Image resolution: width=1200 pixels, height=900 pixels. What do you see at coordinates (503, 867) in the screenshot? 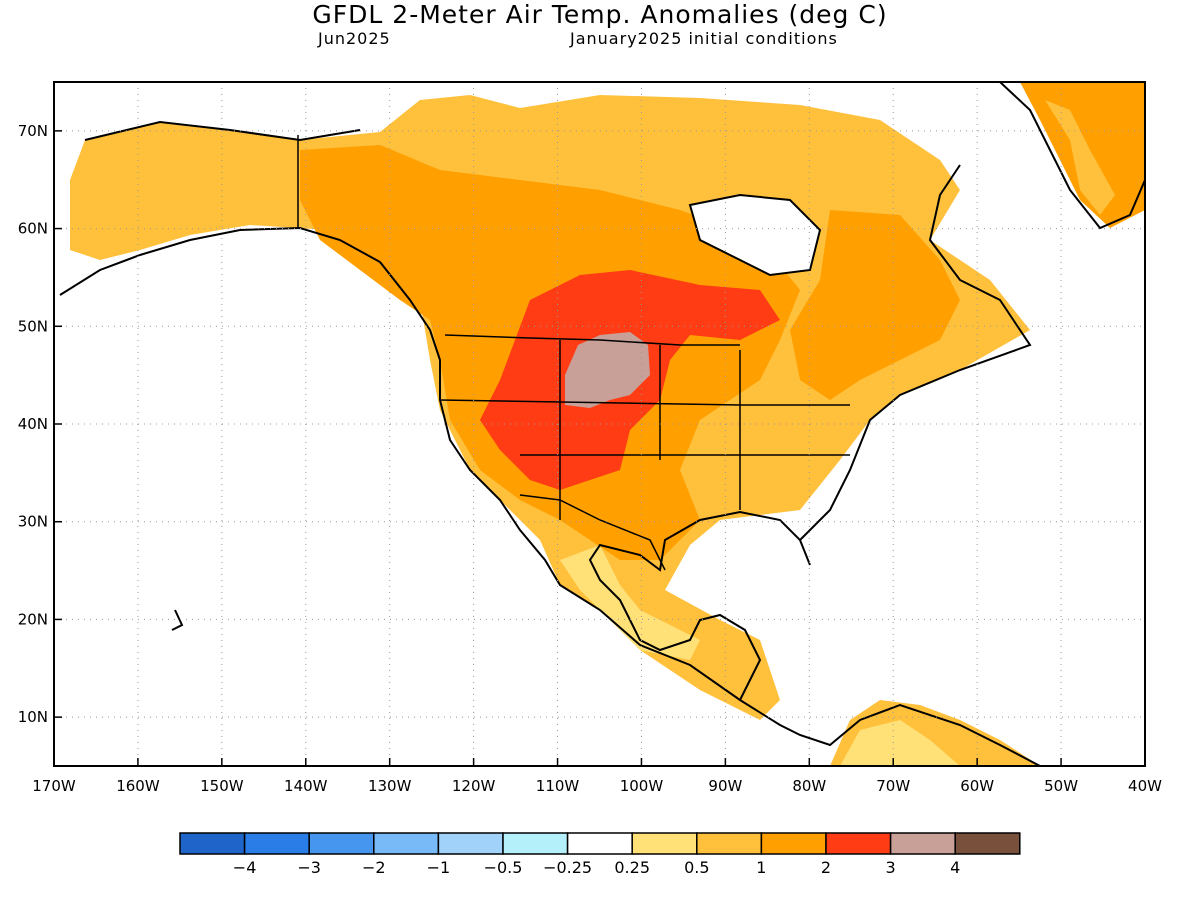
I see `colorbar-label: −0.5` at bounding box center [503, 867].